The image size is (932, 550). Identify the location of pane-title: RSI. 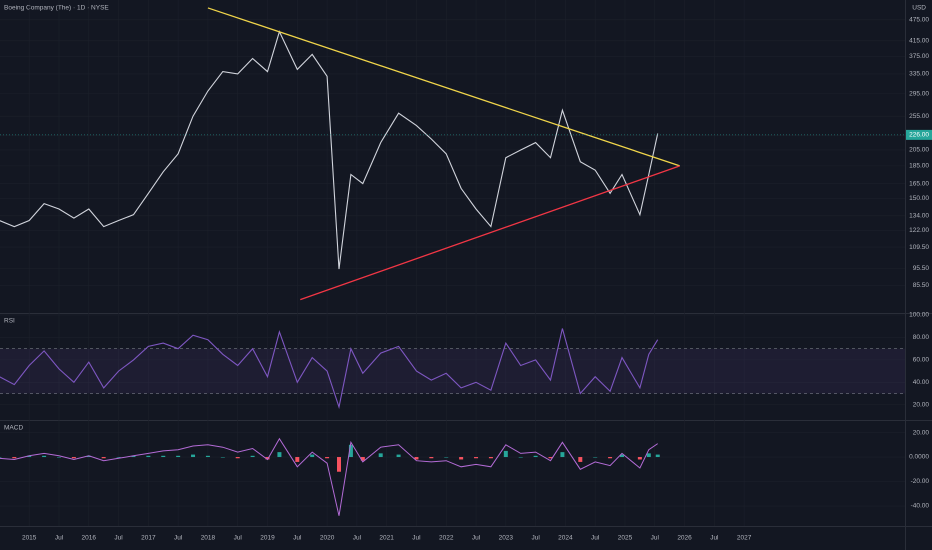
(9, 321).